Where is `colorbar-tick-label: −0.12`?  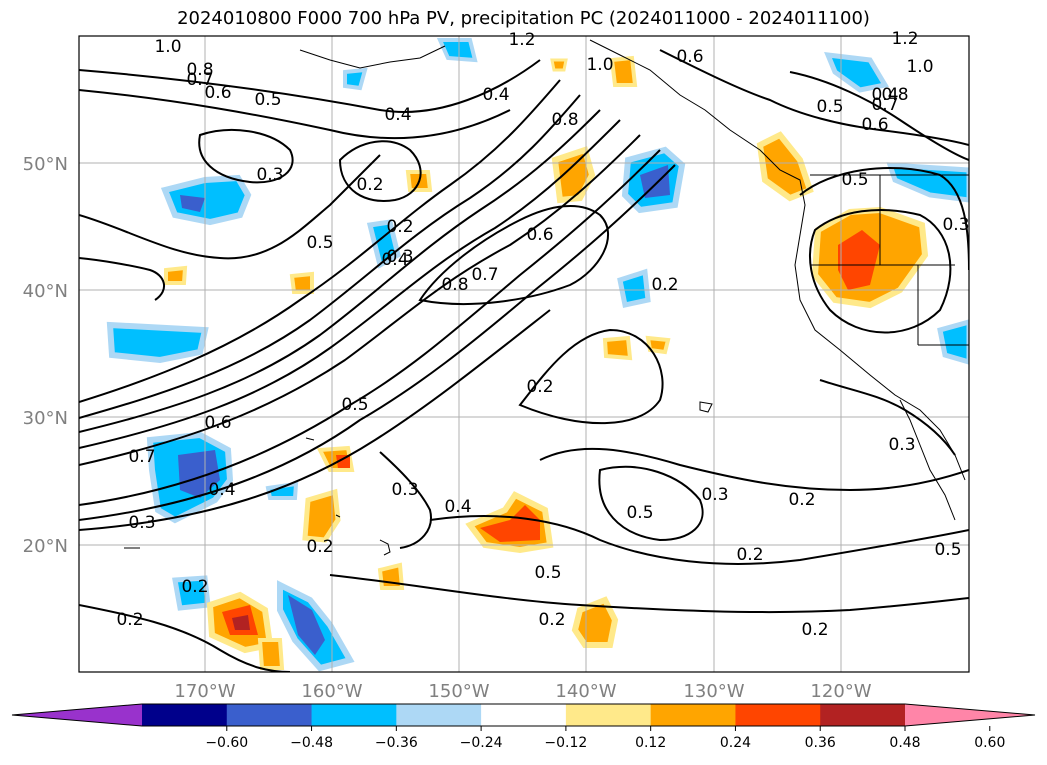 colorbar-tick-label: −0.12 is located at coordinates (565, 743).